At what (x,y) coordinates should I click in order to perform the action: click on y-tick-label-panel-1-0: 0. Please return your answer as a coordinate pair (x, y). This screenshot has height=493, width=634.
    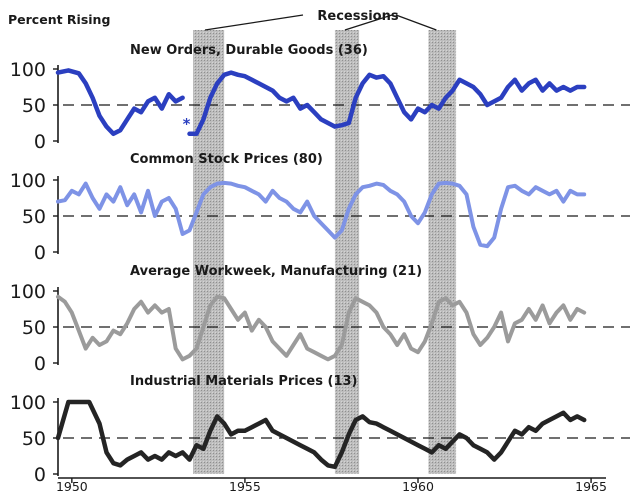
    Looking at the image, I should click on (40, 142).